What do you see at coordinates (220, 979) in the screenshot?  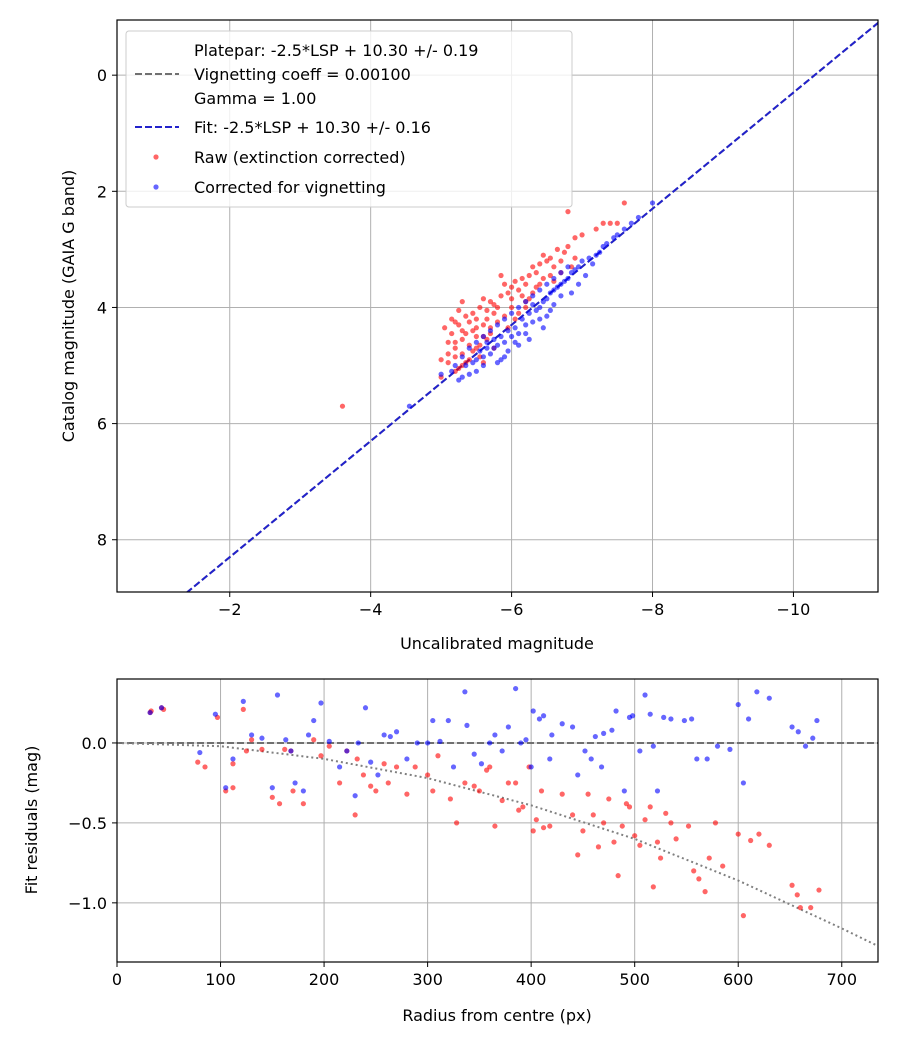 I see `bottom-x-tick-label: 100` at bounding box center [220, 979].